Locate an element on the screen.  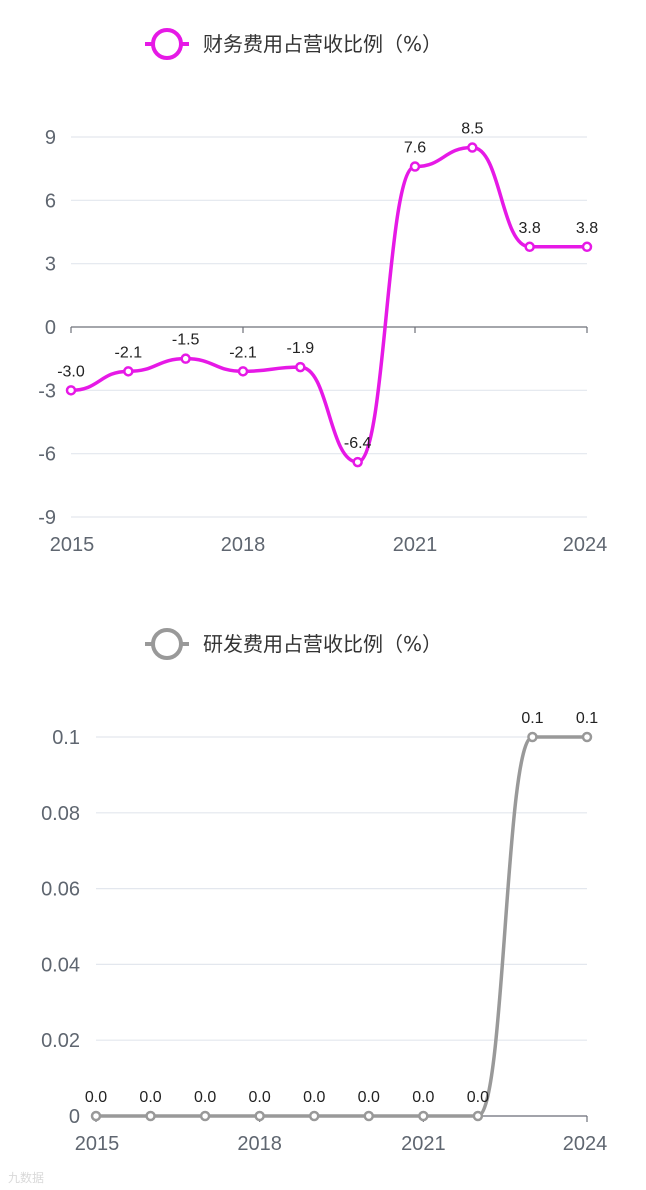
data-label: 7.6 is located at coordinates (415, 148).